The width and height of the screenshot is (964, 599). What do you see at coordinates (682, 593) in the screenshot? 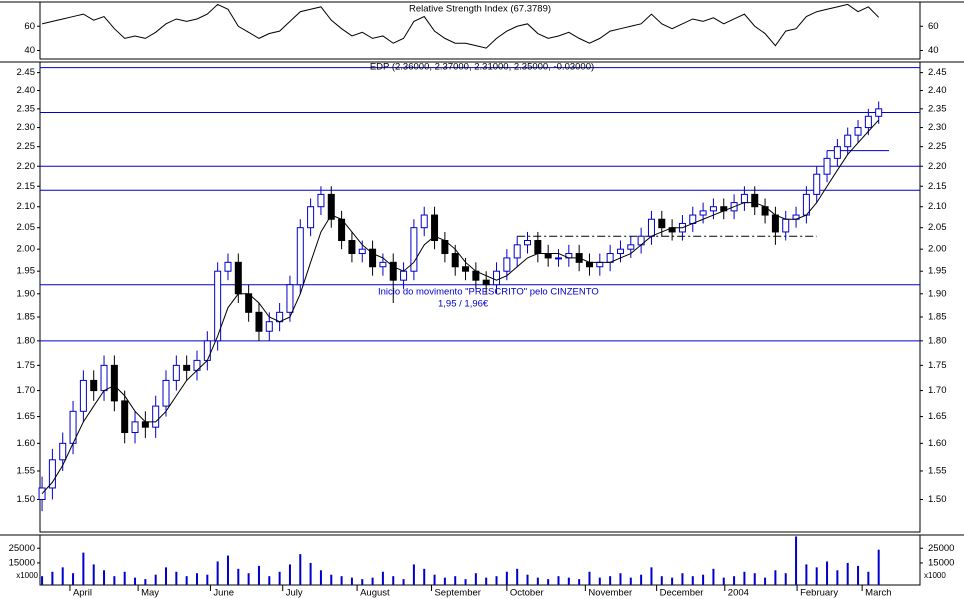
I see `x-tick-label: December` at bounding box center [682, 593].